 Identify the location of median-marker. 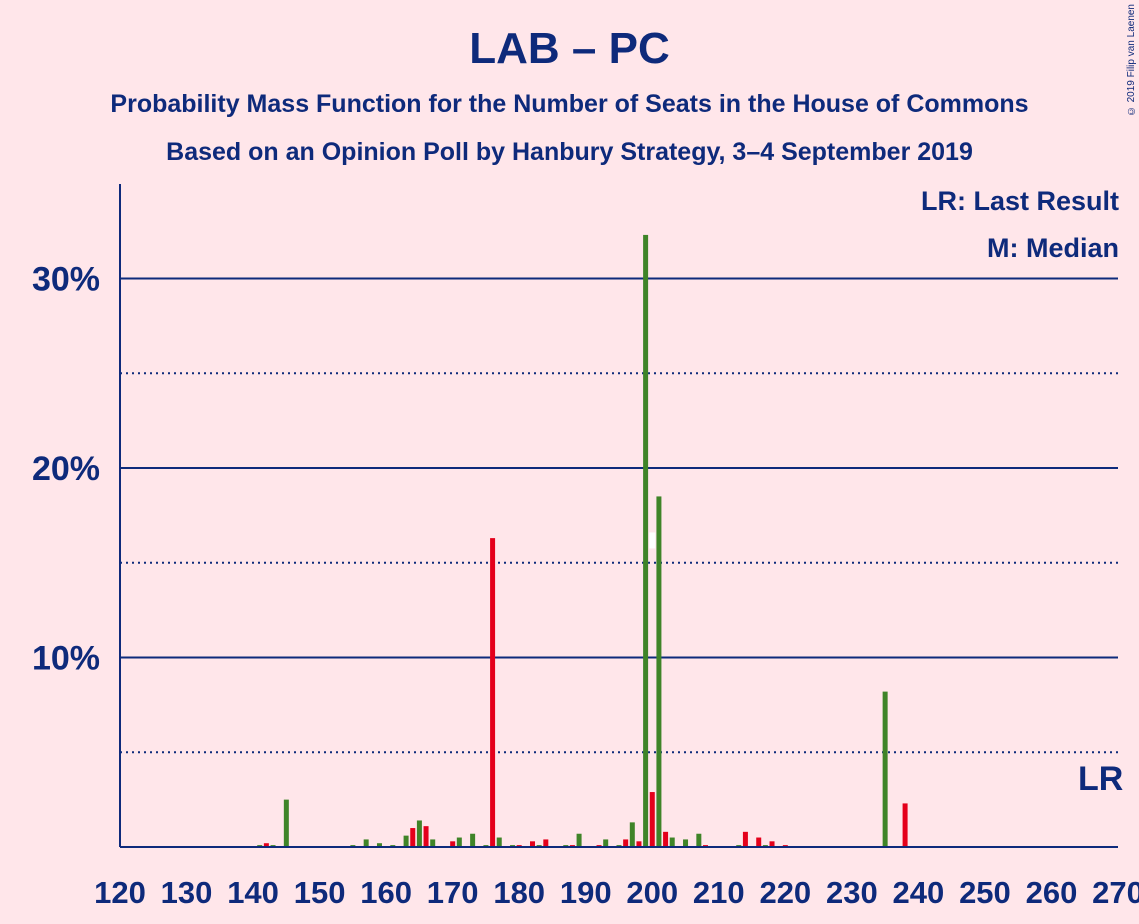
(652, 540).